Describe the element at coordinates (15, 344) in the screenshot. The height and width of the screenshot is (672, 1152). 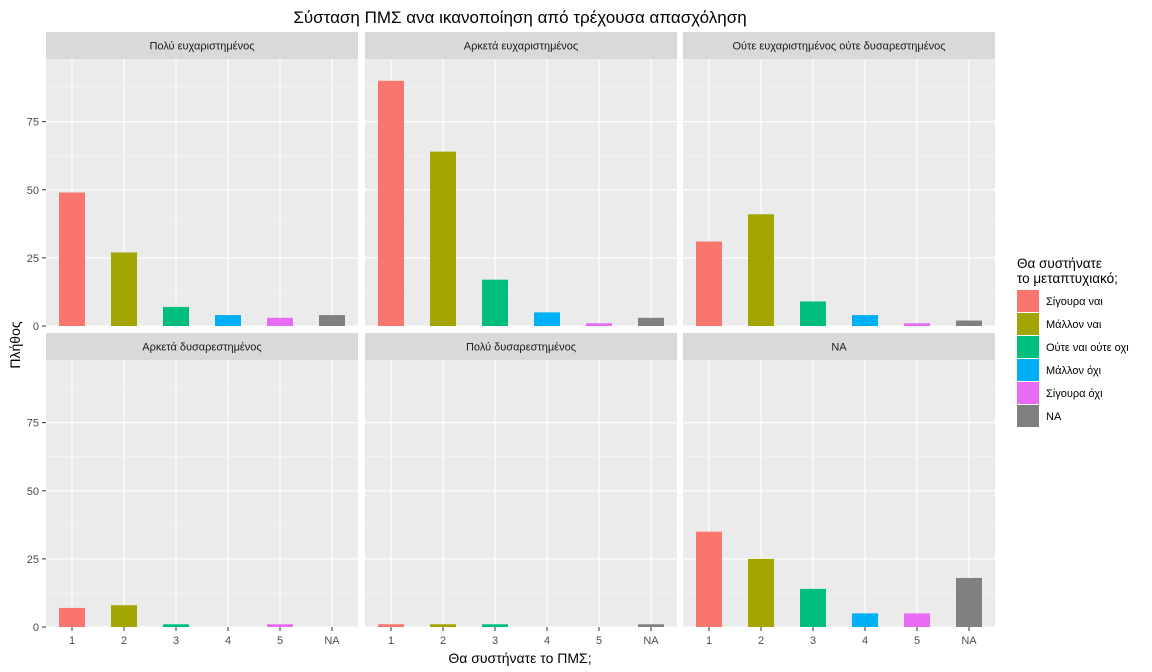
I see `y-axis-title: Πλήθος` at that location.